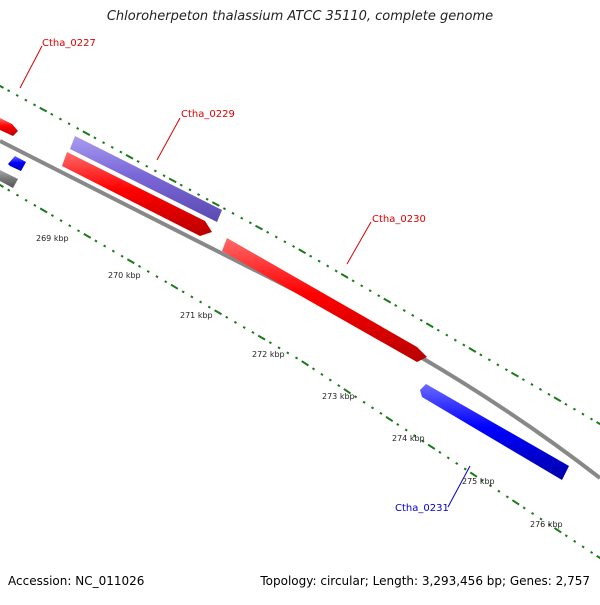 Image resolution: width=600 pixels, height=605 pixels. What do you see at coordinates (422, 508) in the screenshot?
I see `gene-label-ctha-0231: Ctha_0231` at bounding box center [422, 508].